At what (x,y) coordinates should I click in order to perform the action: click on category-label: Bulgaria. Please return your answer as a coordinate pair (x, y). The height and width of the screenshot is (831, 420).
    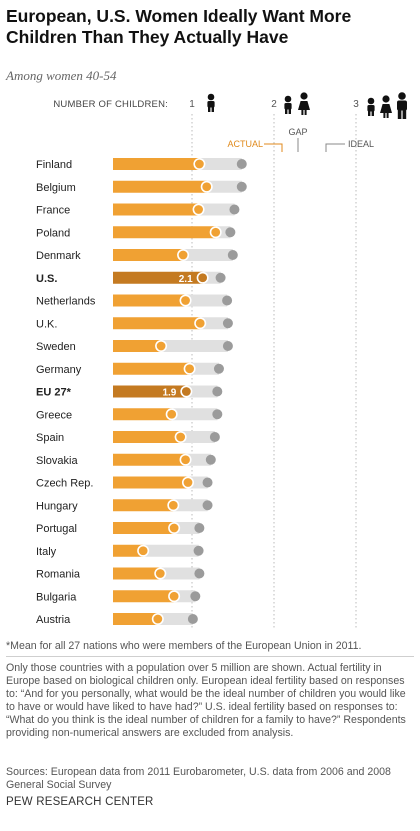
    Looking at the image, I should click on (56, 597).